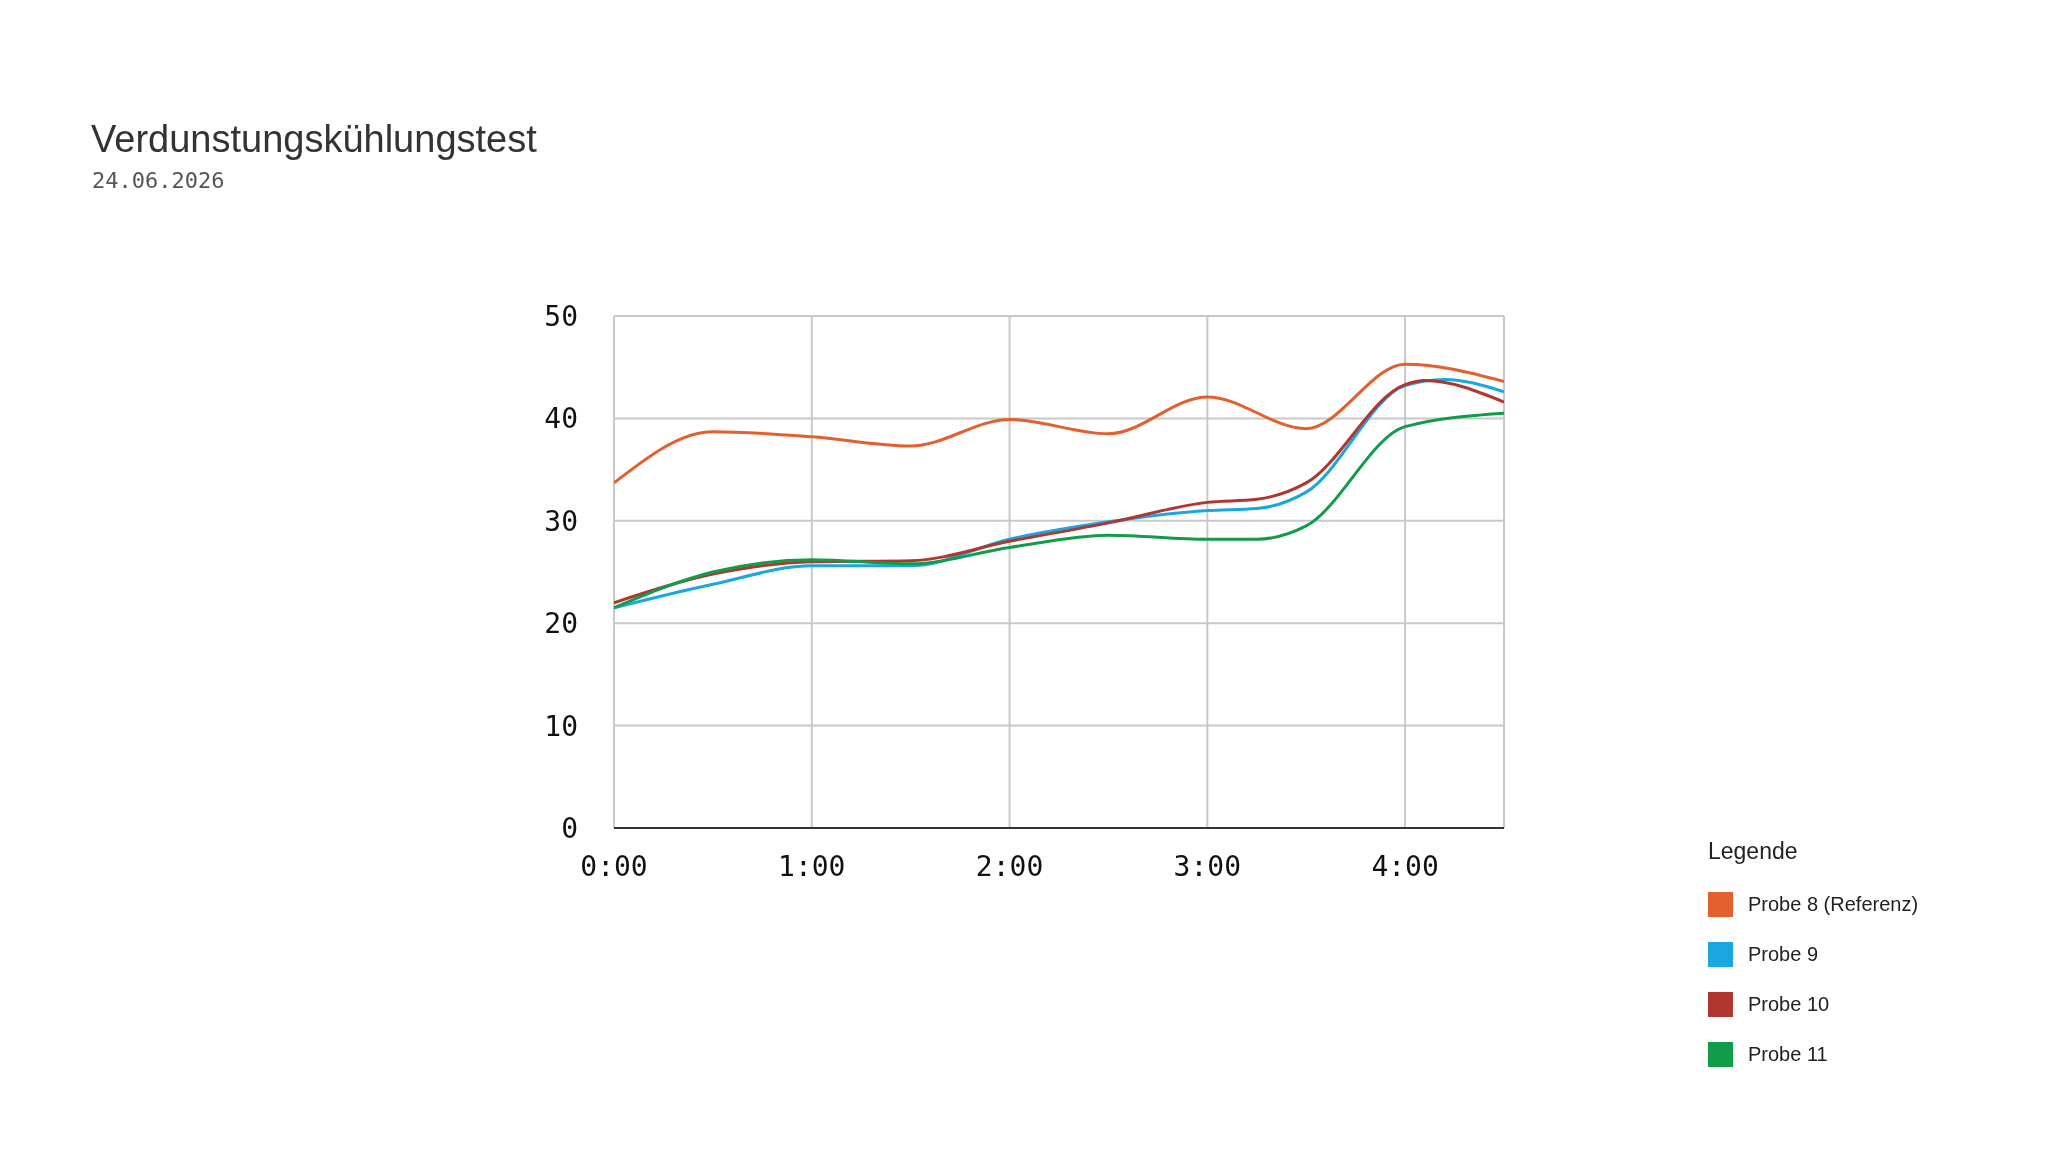  What do you see at coordinates (1059, 423) in the screenshot?
I see `line-series` at bounding box center [1059, 423].